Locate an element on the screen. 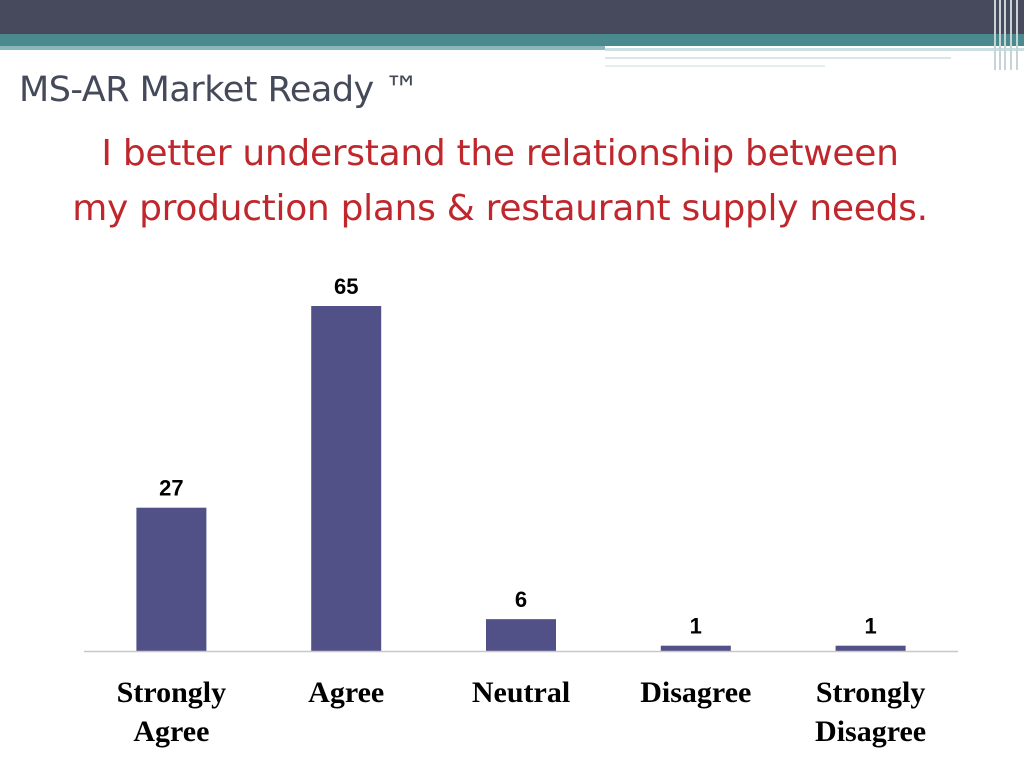  data-label: 6 is located at coordinates (521, 599).